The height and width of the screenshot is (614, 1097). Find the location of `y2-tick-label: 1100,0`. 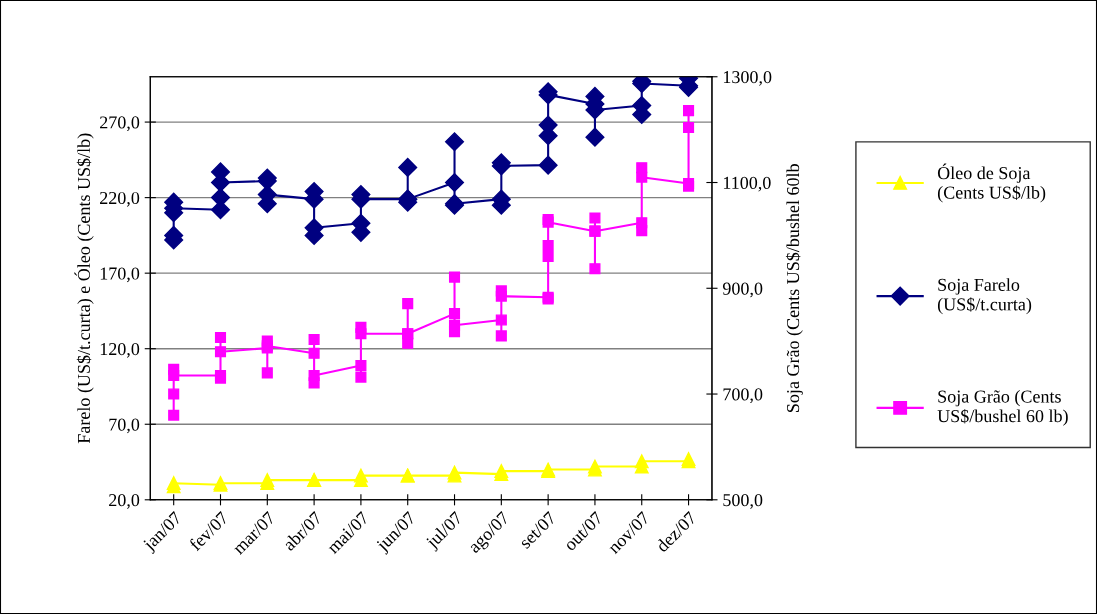

y2-tick-label: 1100,0 is located at coordinates (747, 184).